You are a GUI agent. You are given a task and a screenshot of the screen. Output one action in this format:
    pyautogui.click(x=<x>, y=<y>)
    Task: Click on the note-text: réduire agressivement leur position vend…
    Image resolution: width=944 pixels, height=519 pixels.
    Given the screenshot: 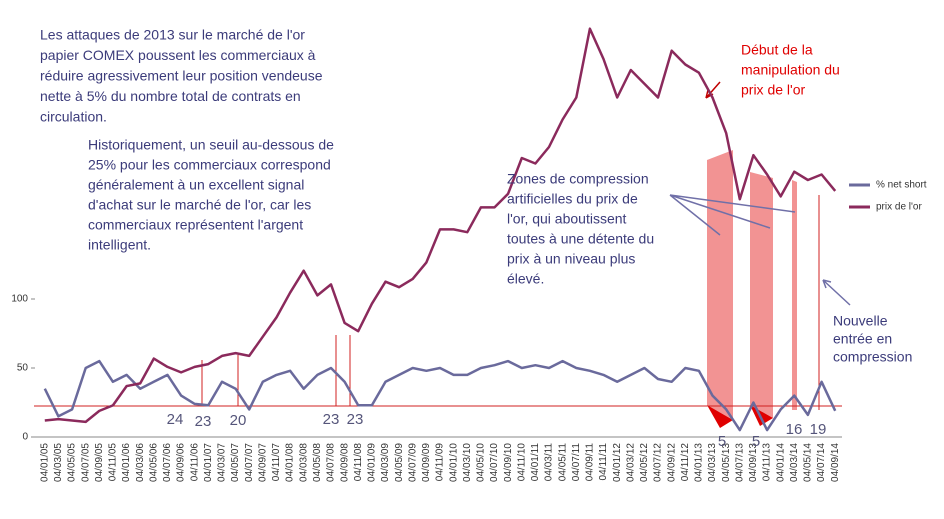 What is the action you would take?
    pyautogui.click(x=181, y=76)
    